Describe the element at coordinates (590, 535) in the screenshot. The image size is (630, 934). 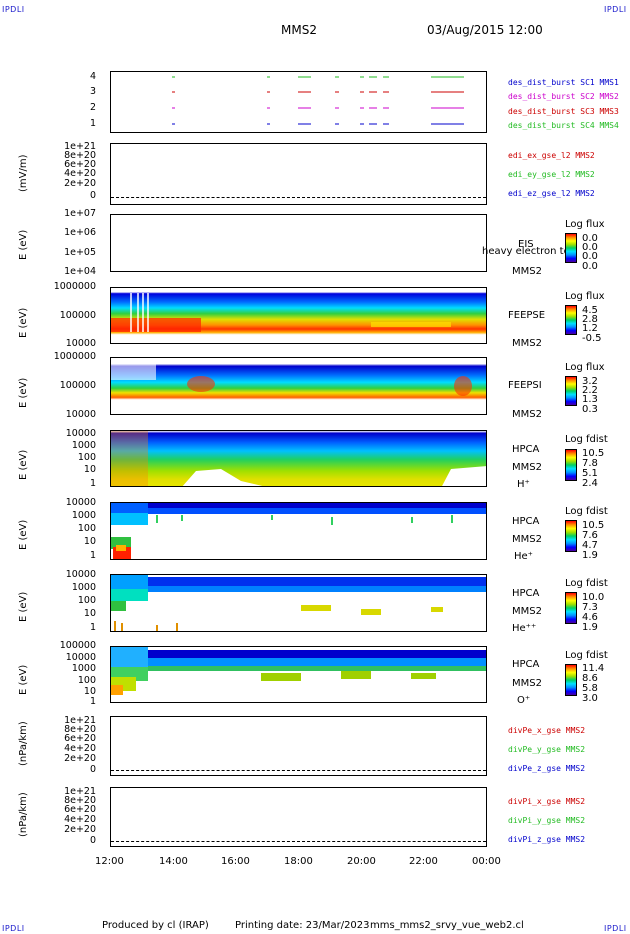
I see `colorbar-value: 7.6` at that location.